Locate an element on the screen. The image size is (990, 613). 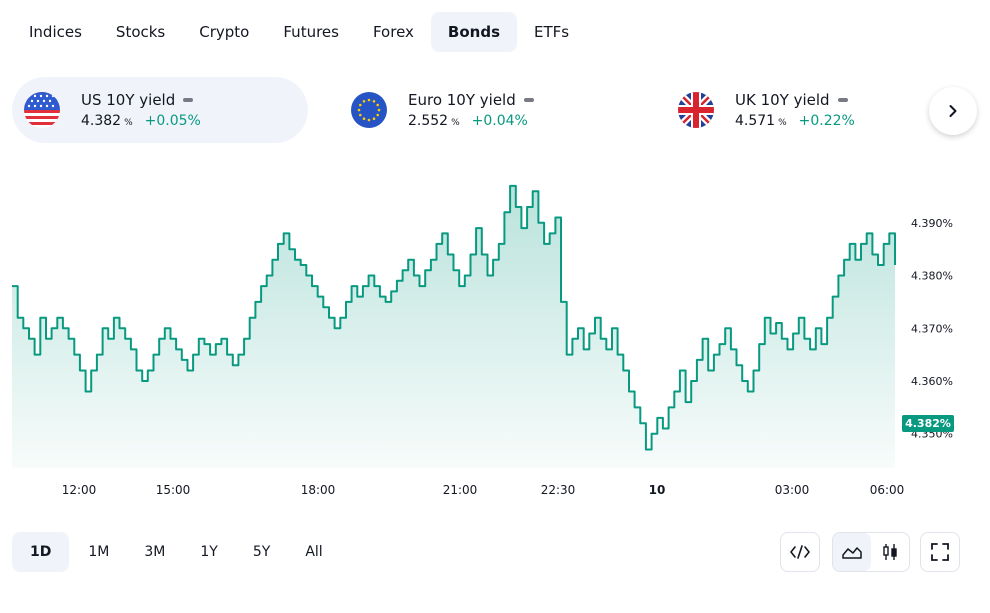
last-price-badge: 4.382% is located at coordinates (928, 423).